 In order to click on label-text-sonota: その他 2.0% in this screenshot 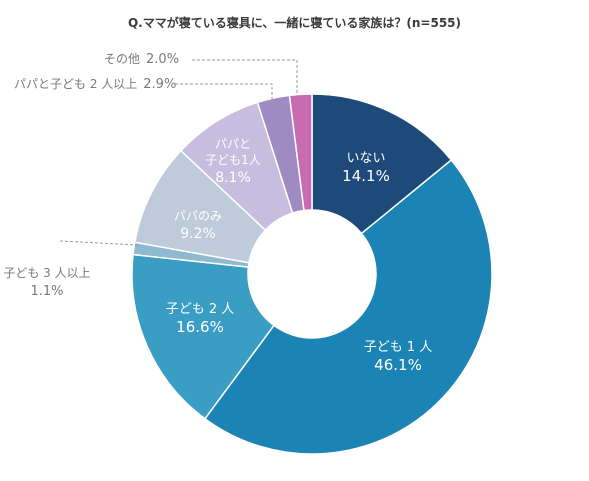, I will do `click(141, 59)`.